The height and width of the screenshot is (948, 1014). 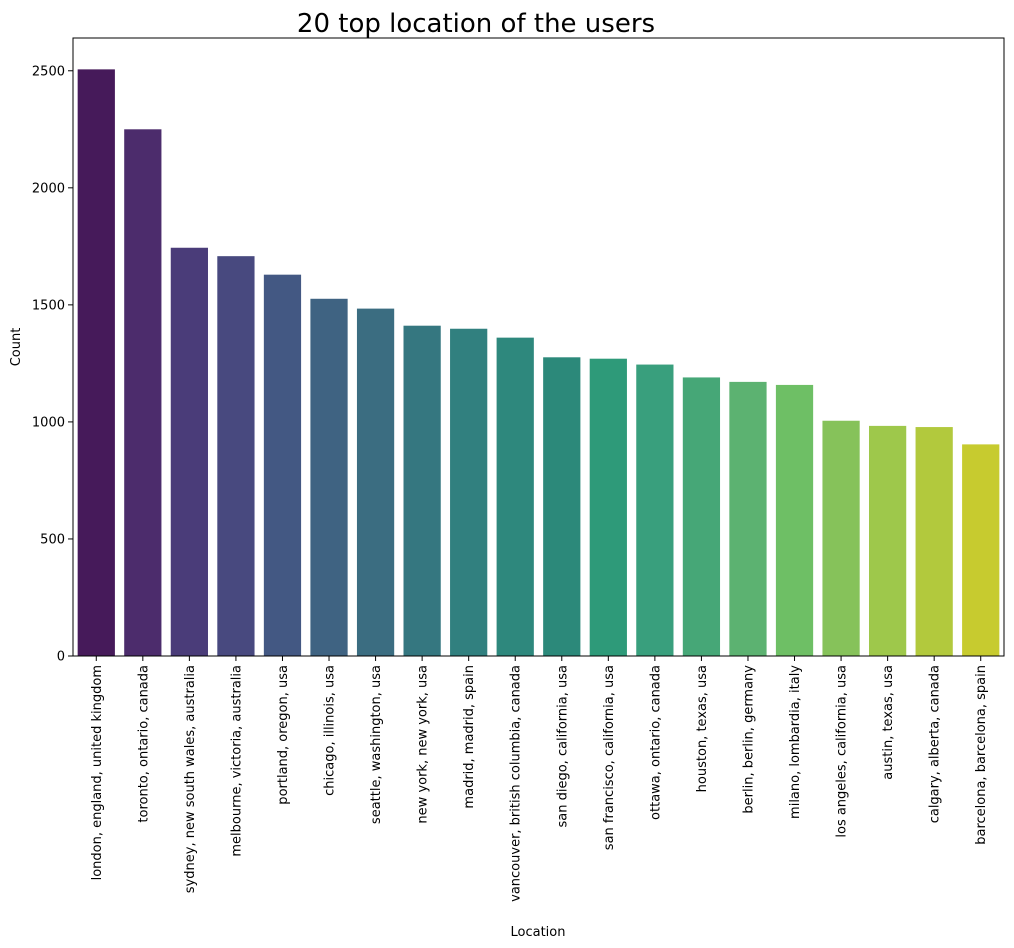 What do you see at coordinates (330, 730) in the screenshot?
I see `x-tick-label: chicago, illinois, usa` at bounding box center [330, 730].